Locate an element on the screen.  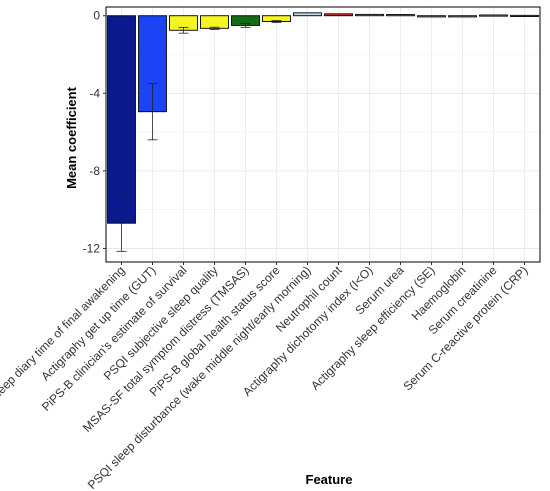
y-axis-title: Mean coefficient is located at coordinates (71, 137).